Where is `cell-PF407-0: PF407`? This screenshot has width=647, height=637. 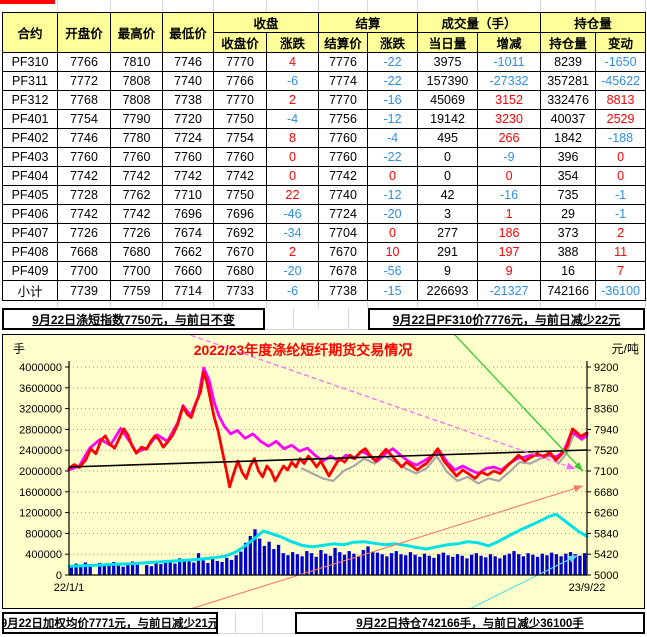
cell-PF407-0: PF407 is located at coordinates (30, 233).